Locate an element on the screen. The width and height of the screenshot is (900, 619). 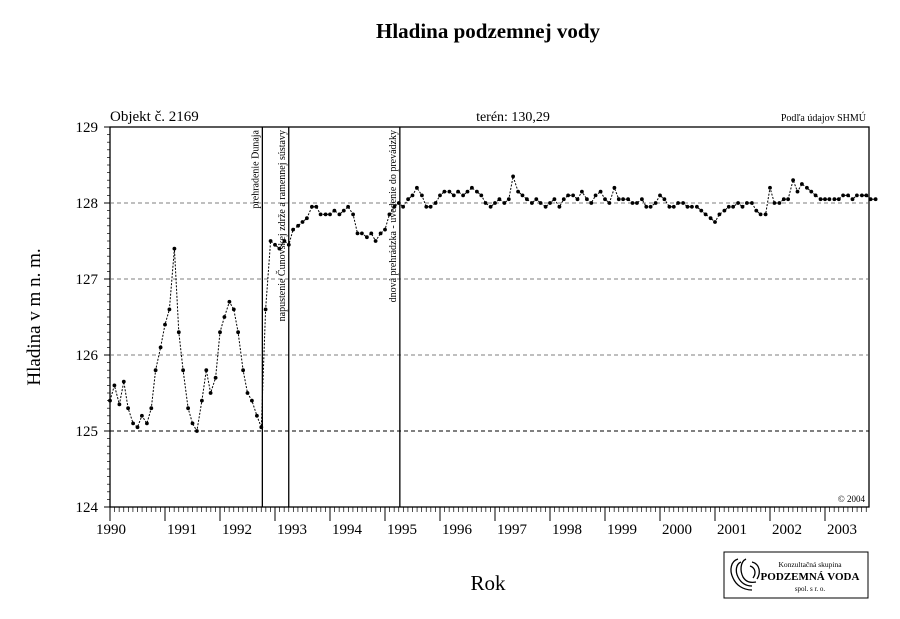
logo-emblem-icon is located at coordinates (745, 574).